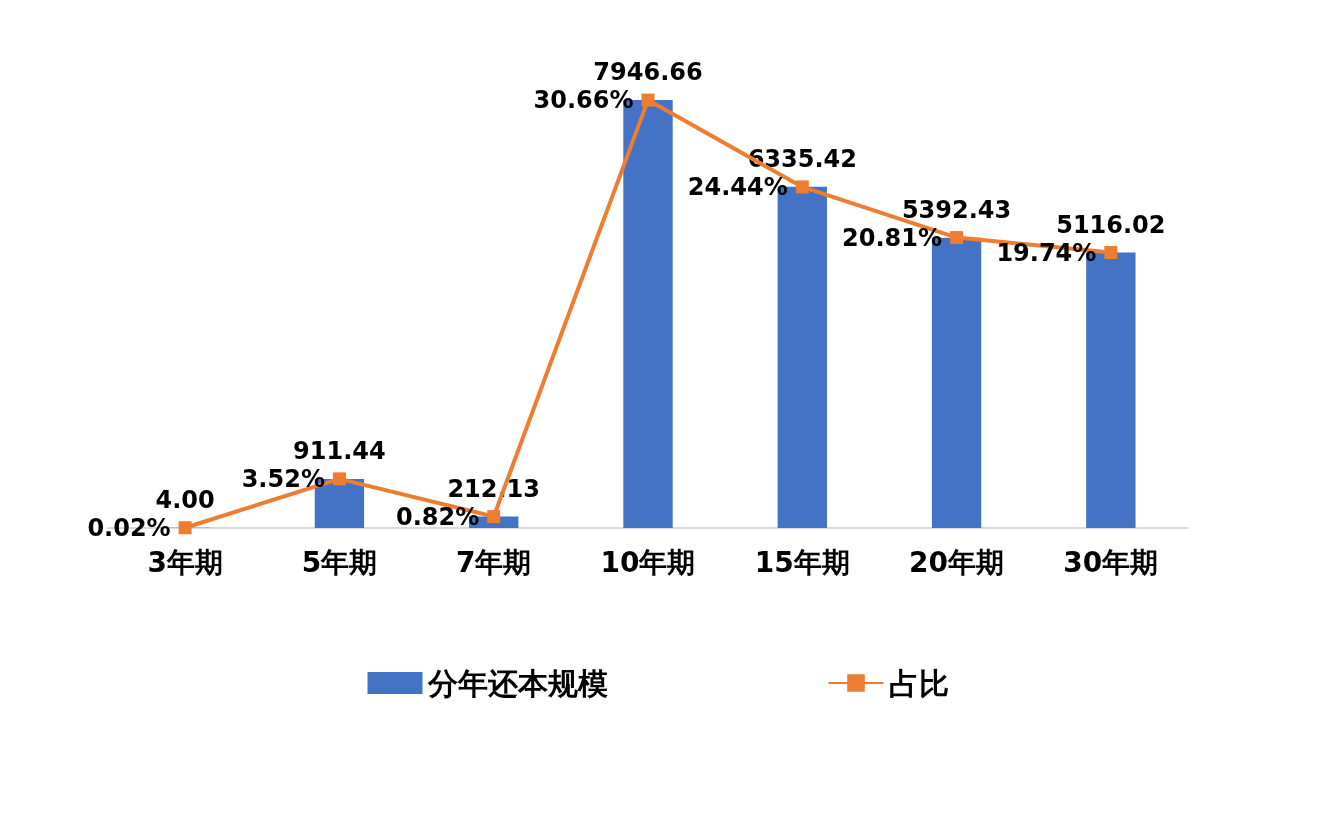 The image size is (1324, 831). I want to click on legend-label: 分年还本规模, so click(517, 683).